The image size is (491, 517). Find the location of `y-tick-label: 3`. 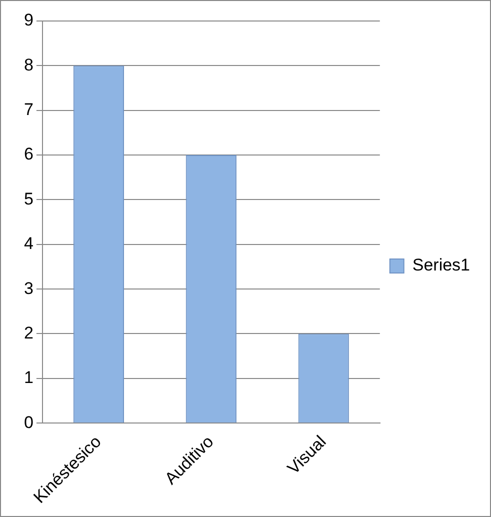

y-tick-label: 3 is located at coordinates (29, 288).